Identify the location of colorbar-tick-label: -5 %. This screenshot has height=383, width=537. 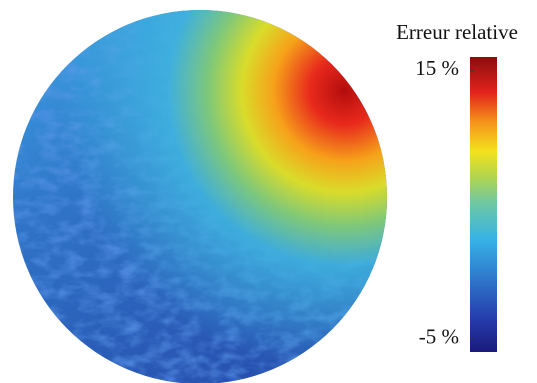
(439, 336).